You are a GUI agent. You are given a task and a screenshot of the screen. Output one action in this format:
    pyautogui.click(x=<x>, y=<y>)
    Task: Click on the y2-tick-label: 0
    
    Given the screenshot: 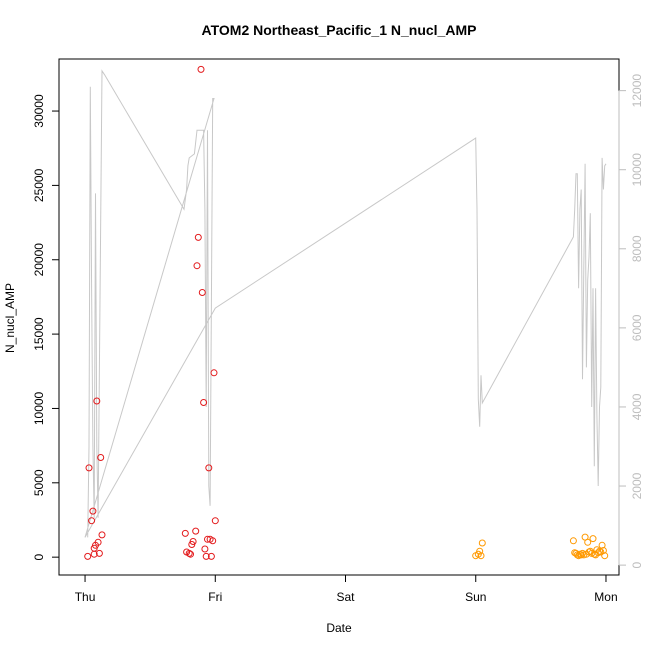 What is the action you would take?
    pyautogui.click(x=637, y=564)
    